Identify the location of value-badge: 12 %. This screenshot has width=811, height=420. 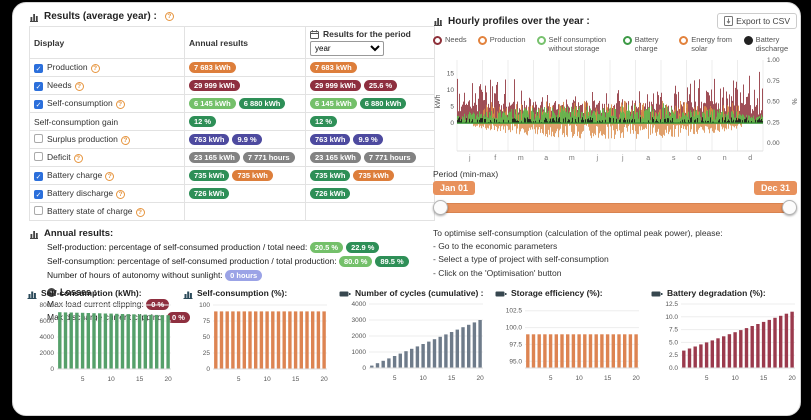
(324, 121).